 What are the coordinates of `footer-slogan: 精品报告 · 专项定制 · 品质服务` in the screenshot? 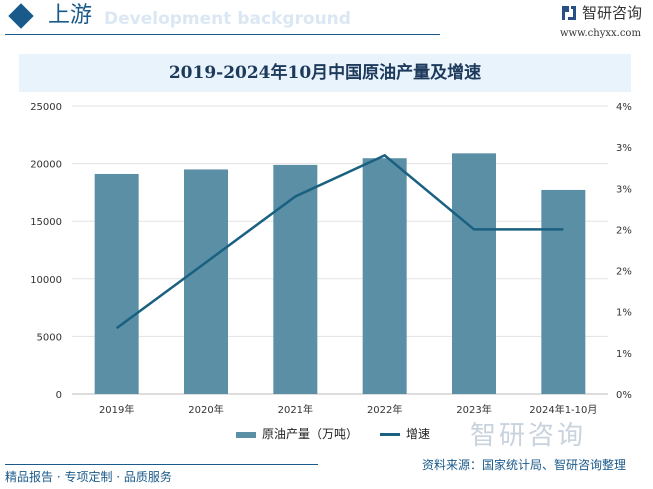 It's located at (88, 477).